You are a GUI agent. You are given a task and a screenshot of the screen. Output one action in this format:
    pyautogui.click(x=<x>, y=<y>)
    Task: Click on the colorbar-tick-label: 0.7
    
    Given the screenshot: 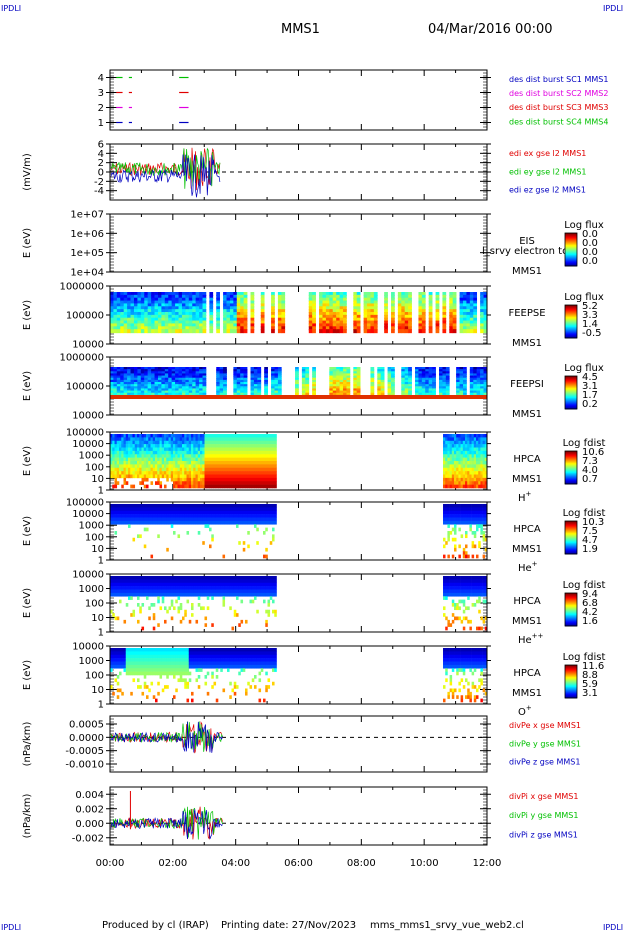 What is the action you would take?
    pyautogui.click(x=590, y=479)
    